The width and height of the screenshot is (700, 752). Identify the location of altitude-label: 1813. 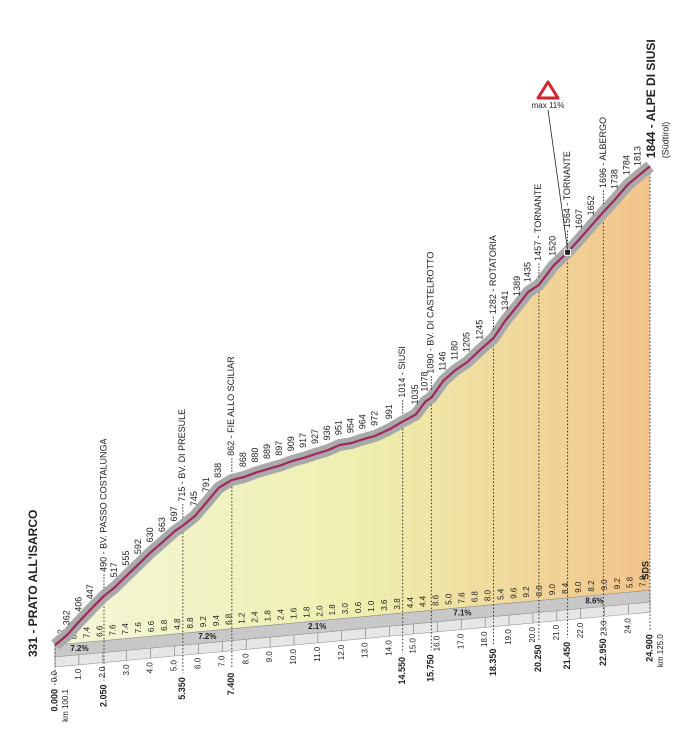
(637, 156).